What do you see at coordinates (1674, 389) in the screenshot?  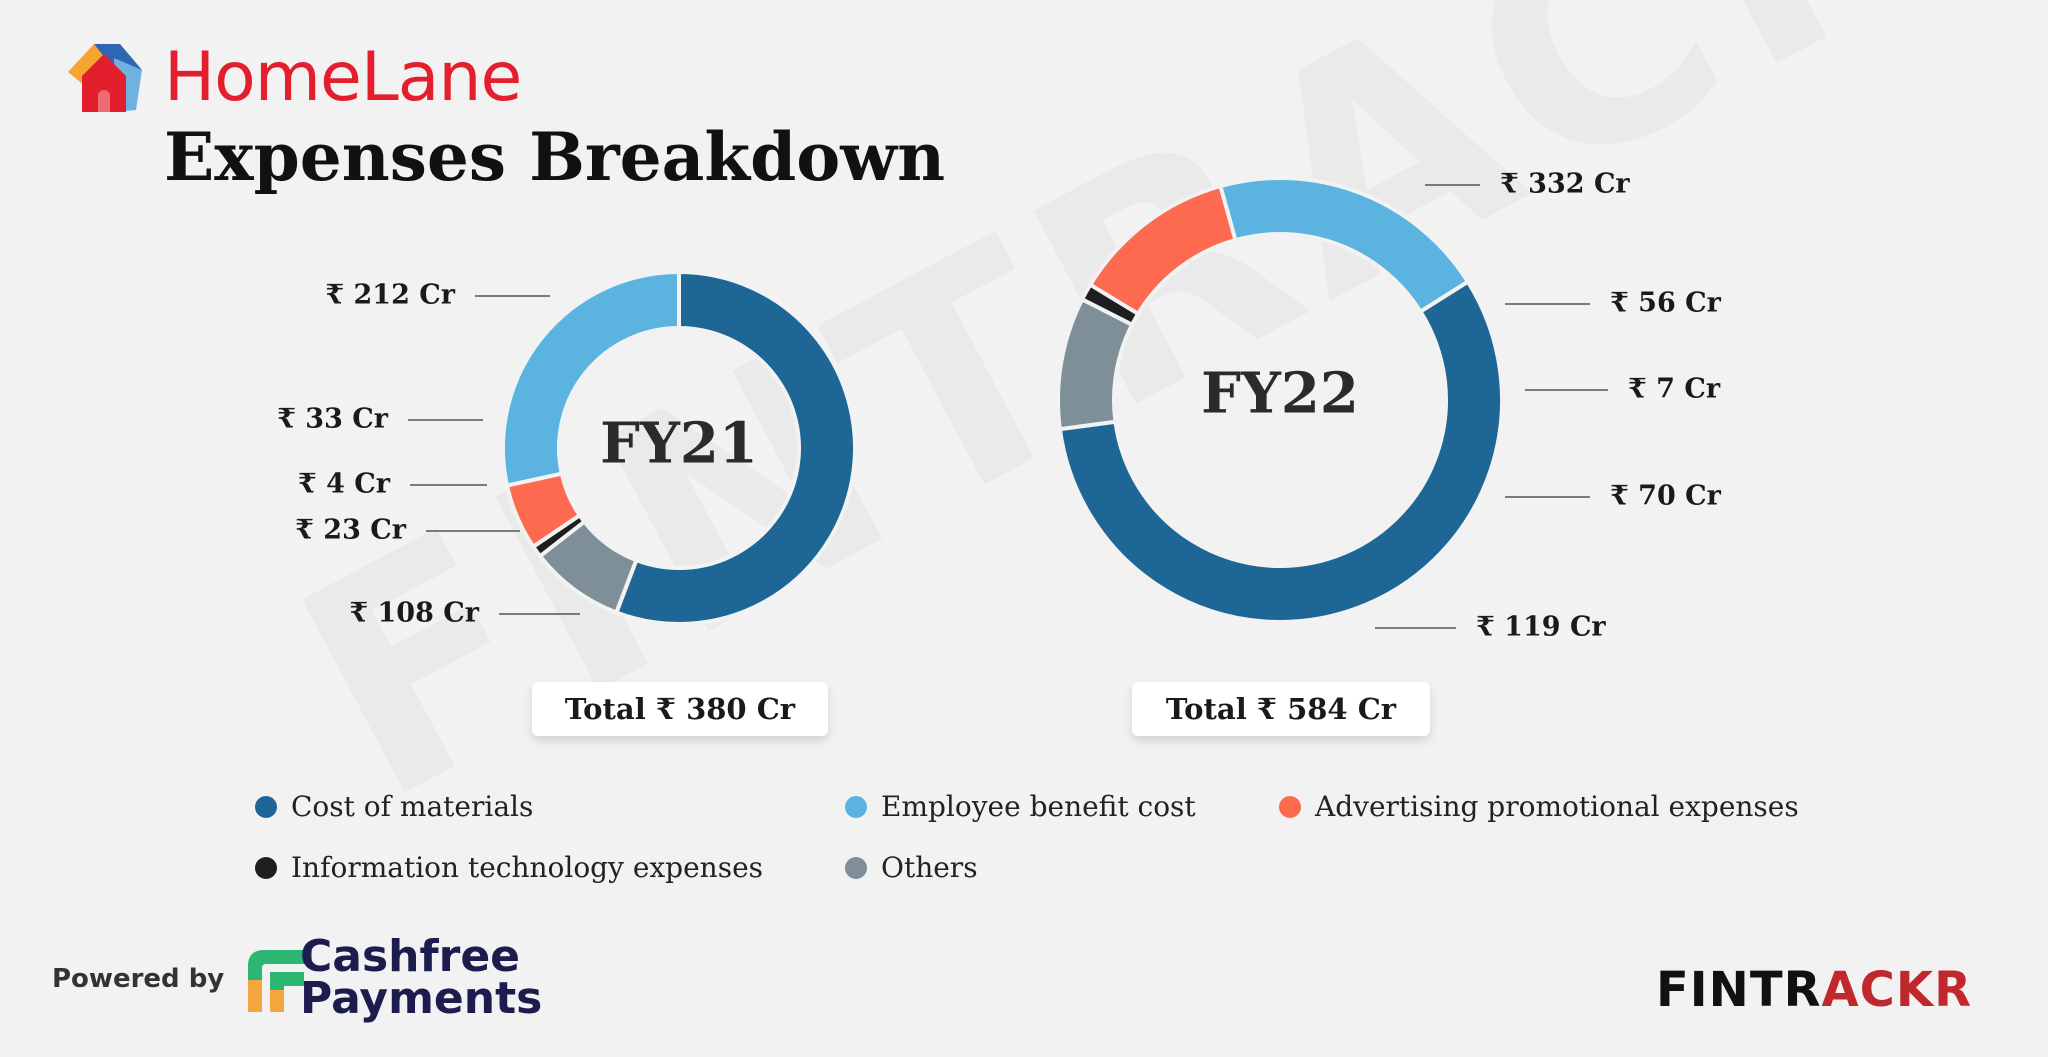 I see `value-label: ₹ 7 Cr` at bounding box center [1674, 389].